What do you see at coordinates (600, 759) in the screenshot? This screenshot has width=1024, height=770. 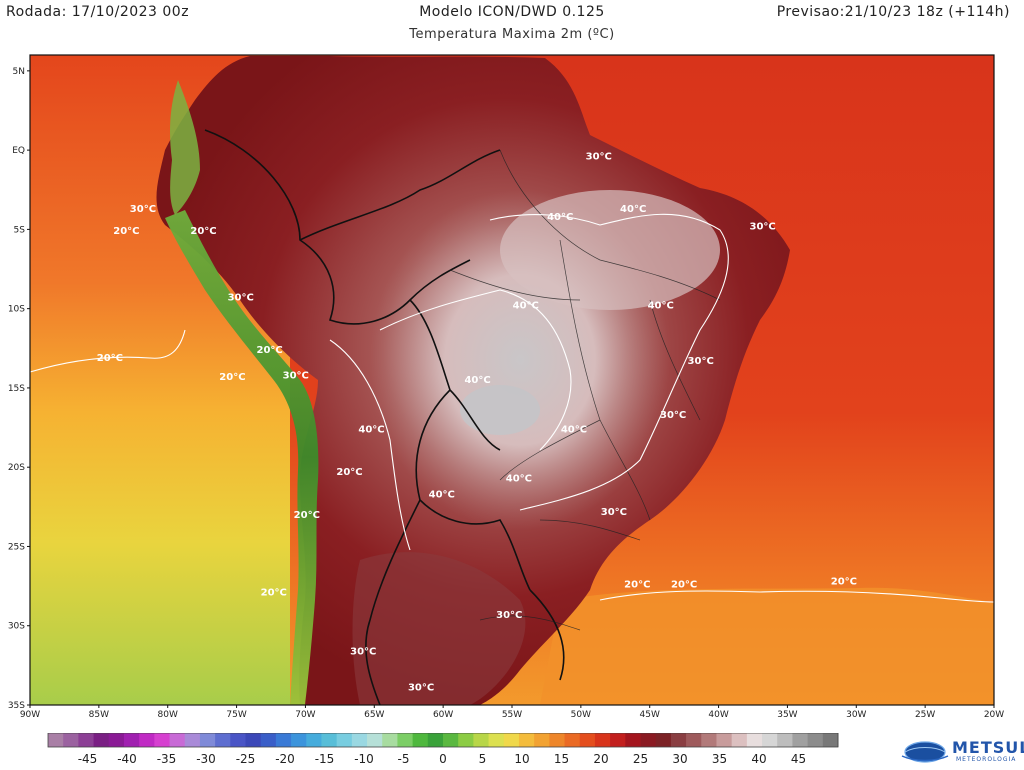 I see `colorbar-tick-label: 20` at bounding box center [600, 759].